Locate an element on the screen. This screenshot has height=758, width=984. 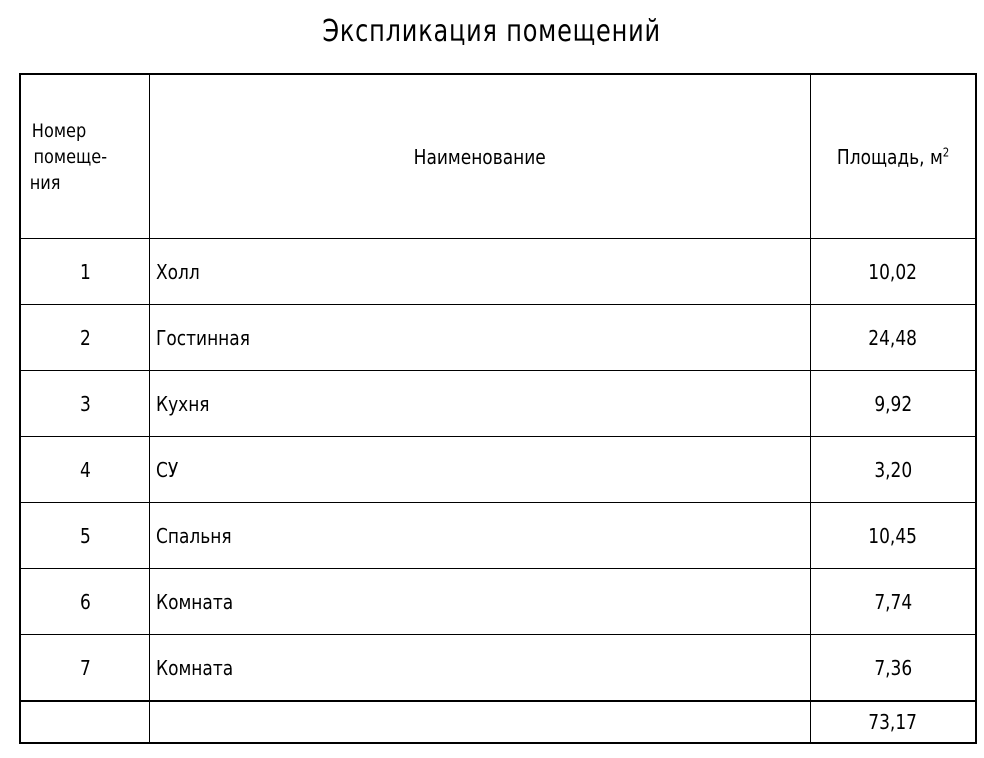
room-name: Спальня is located at coordinates (480, 535).